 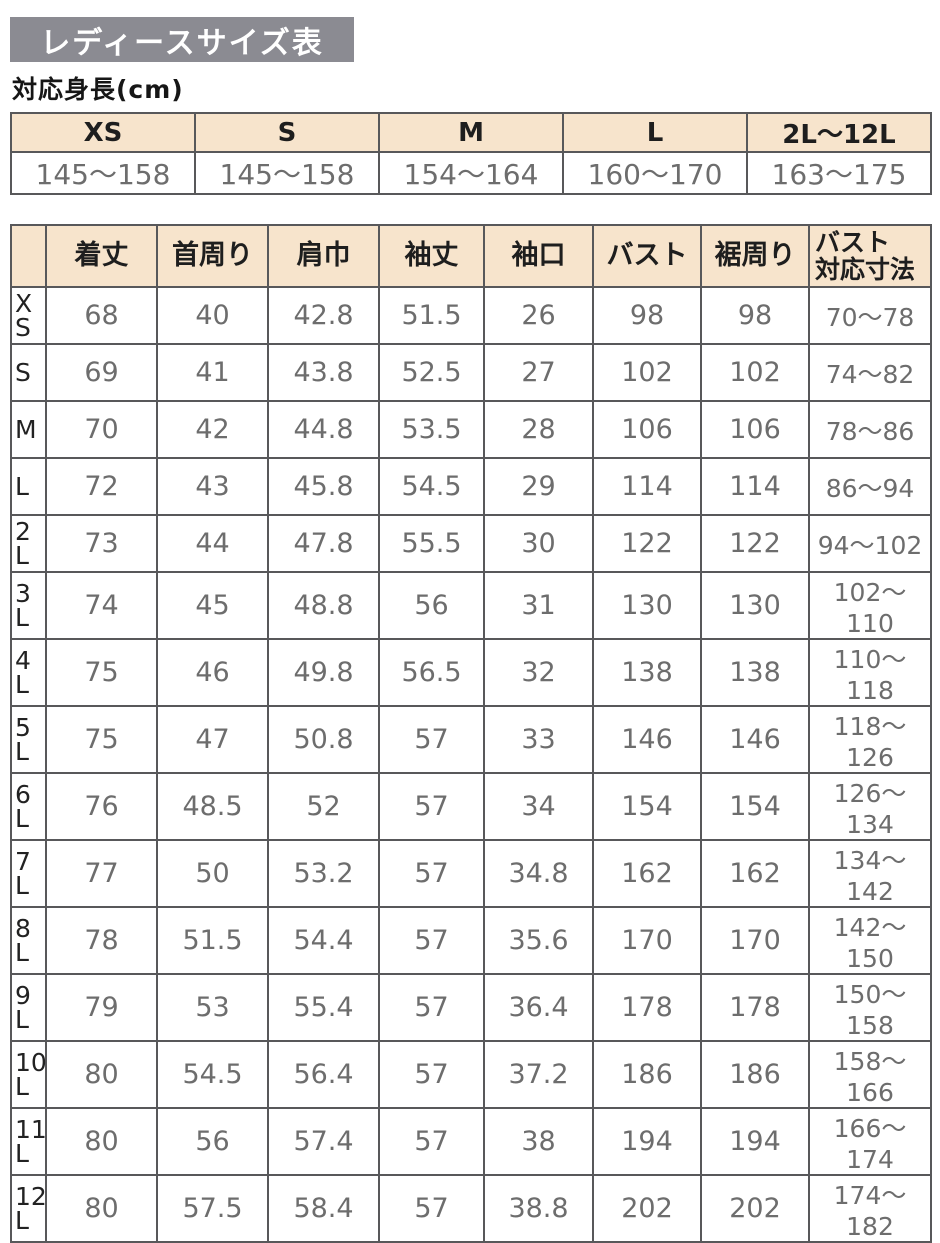 I want to click on size-row-XS: X S 68 40 42.8 51.5 26 98 98 70〜78, so click(x=471, y=315).